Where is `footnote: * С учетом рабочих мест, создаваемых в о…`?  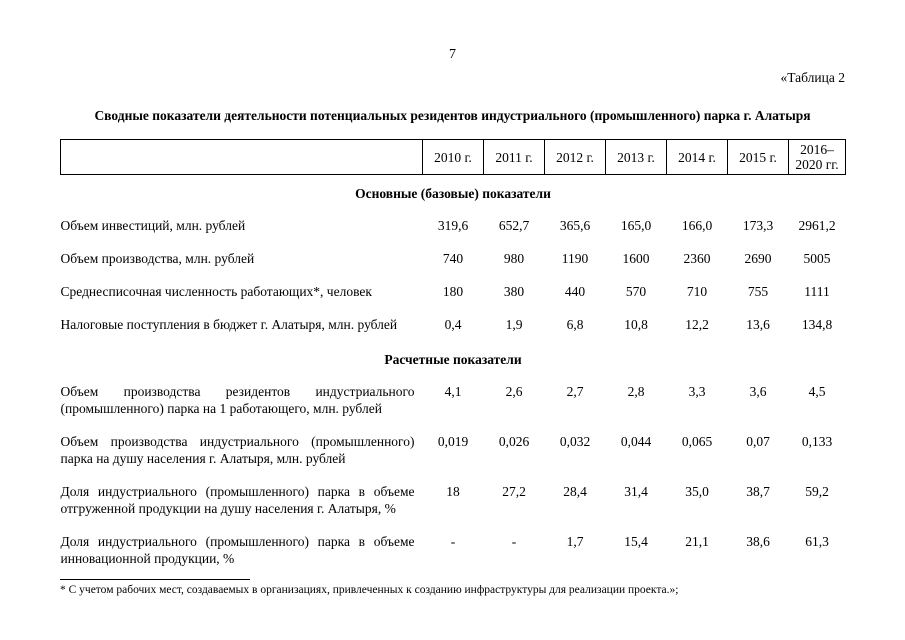
footnote: * С учетом рабочих мест, создаваемых в о… is located at coordinates (369, 590).